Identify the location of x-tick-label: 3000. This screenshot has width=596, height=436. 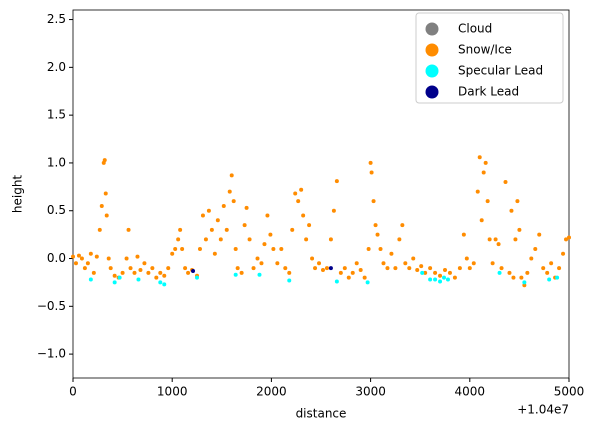
(370, 392).